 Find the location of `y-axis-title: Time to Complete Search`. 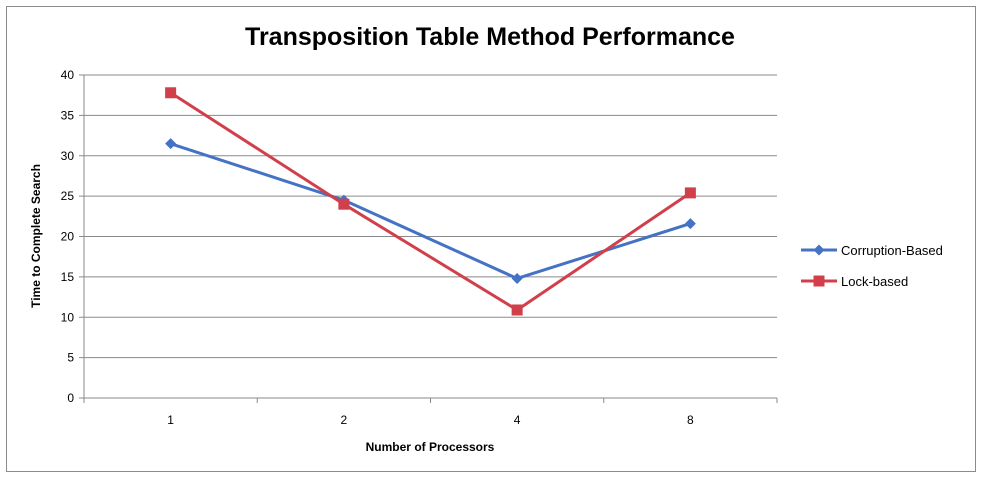

y-axis-title: Time to Complete Search is located at coordinates (36, 236).